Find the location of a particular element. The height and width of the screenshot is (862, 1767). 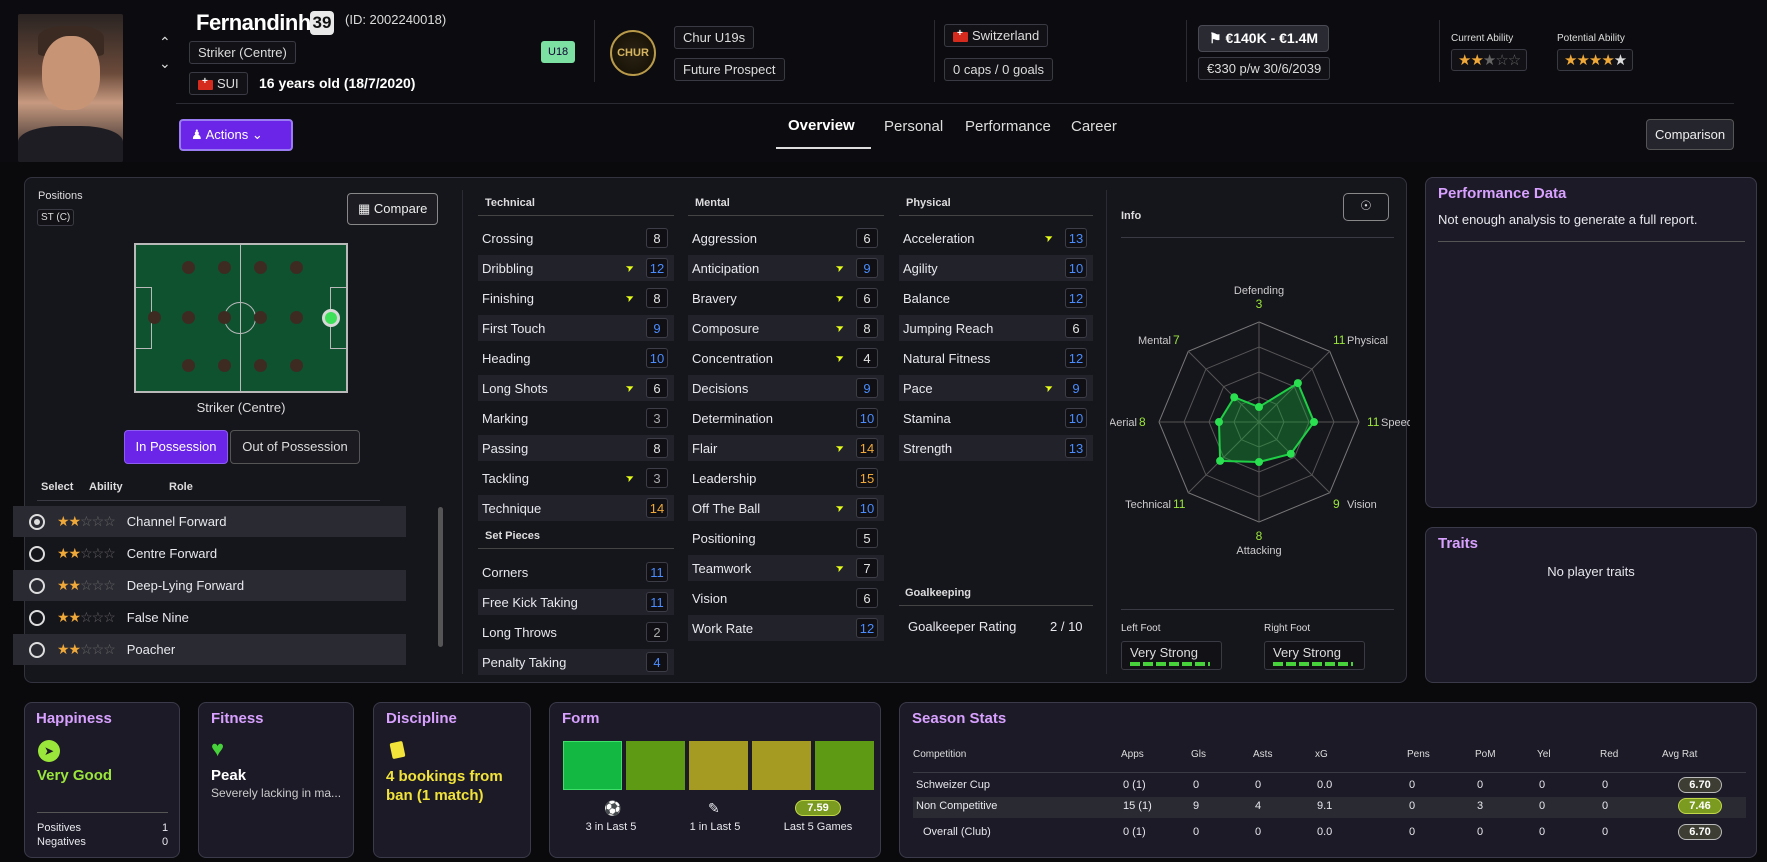

attribute-row: Technique 14 is located at coordinates (576, 508).